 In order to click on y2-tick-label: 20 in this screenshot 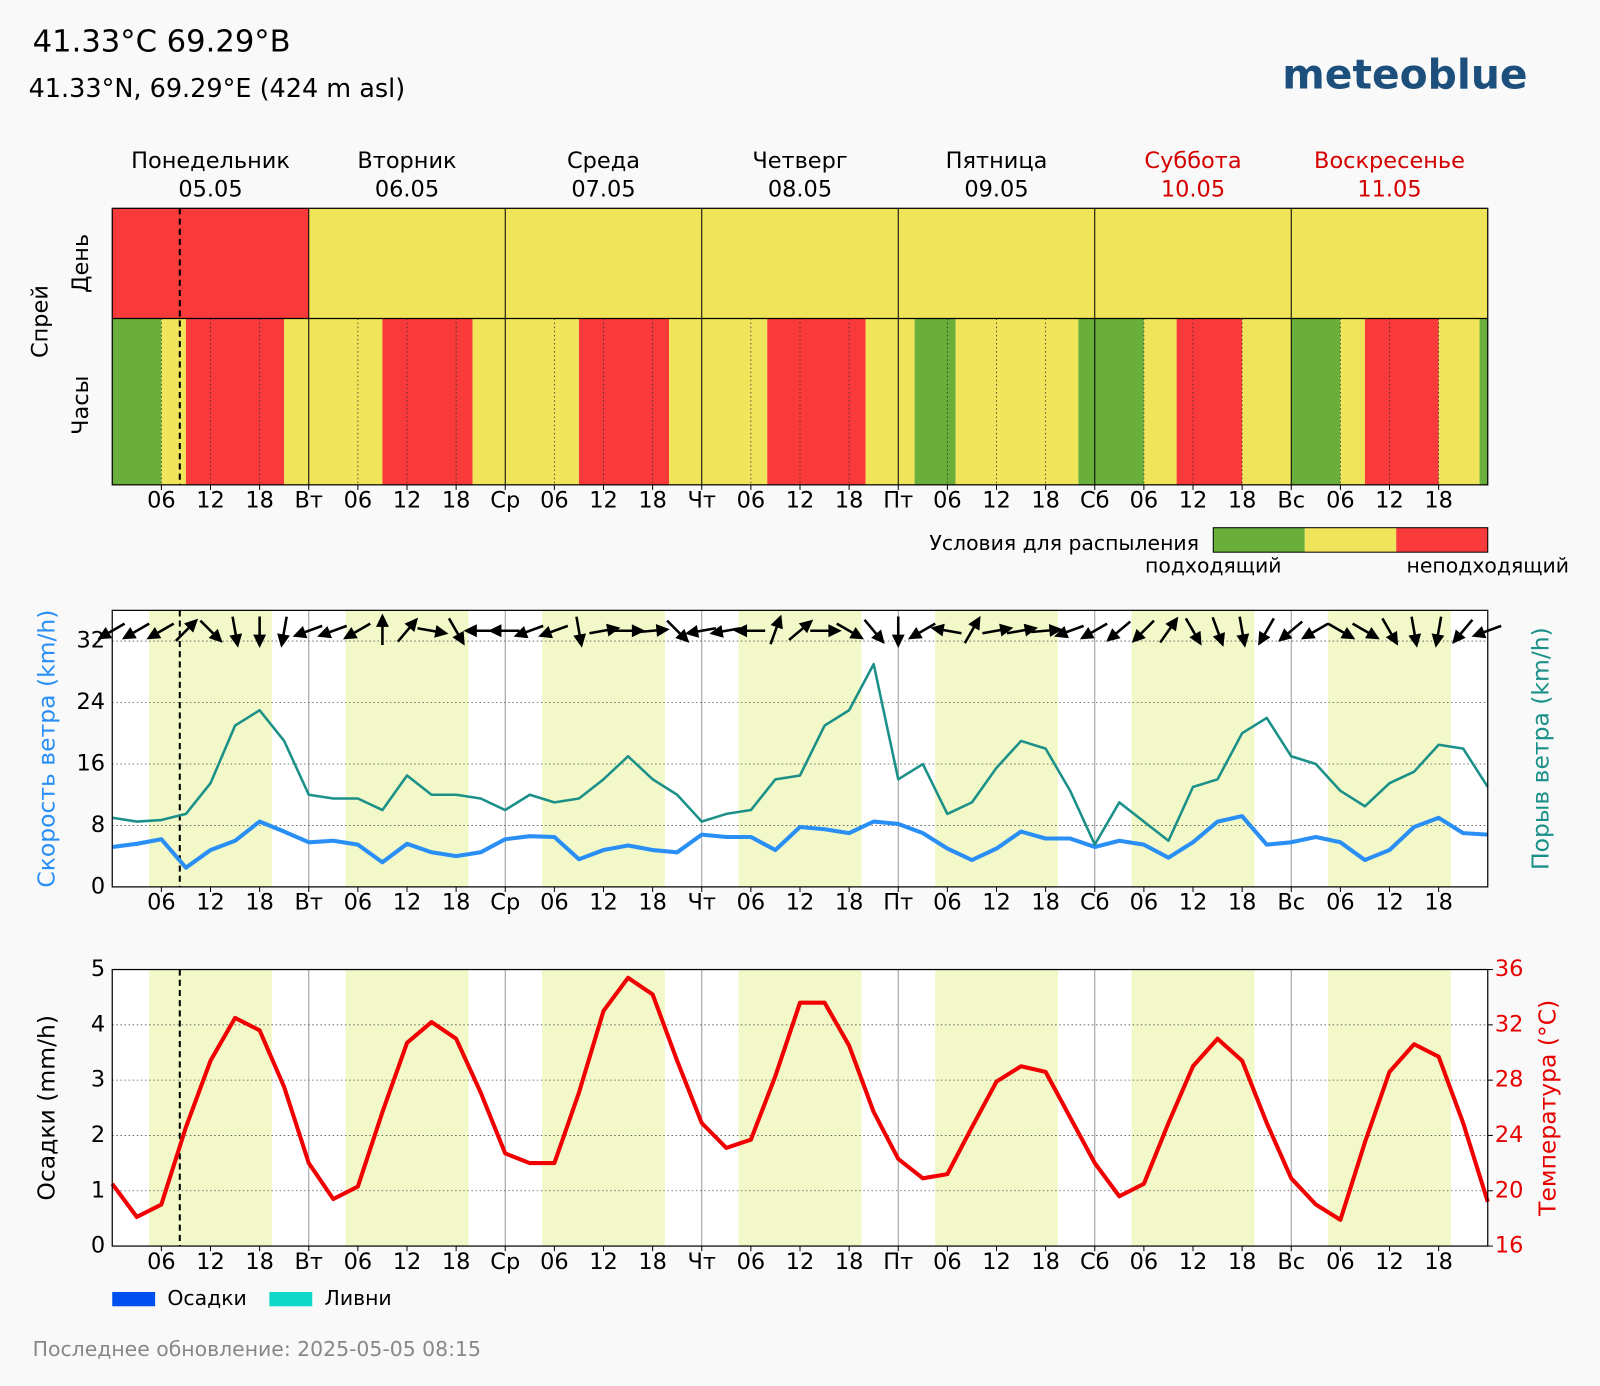, I will do `click(1509, 1190)`.